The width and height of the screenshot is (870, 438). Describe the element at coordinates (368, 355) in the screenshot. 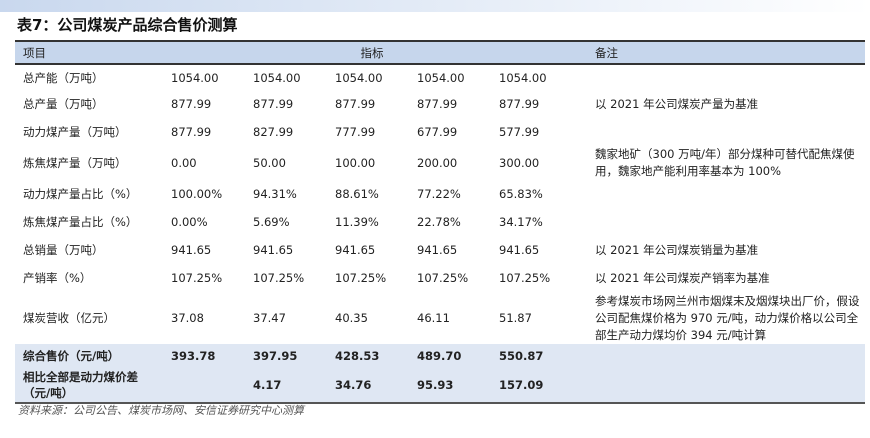

I see `row-value: 428.53` at that location.